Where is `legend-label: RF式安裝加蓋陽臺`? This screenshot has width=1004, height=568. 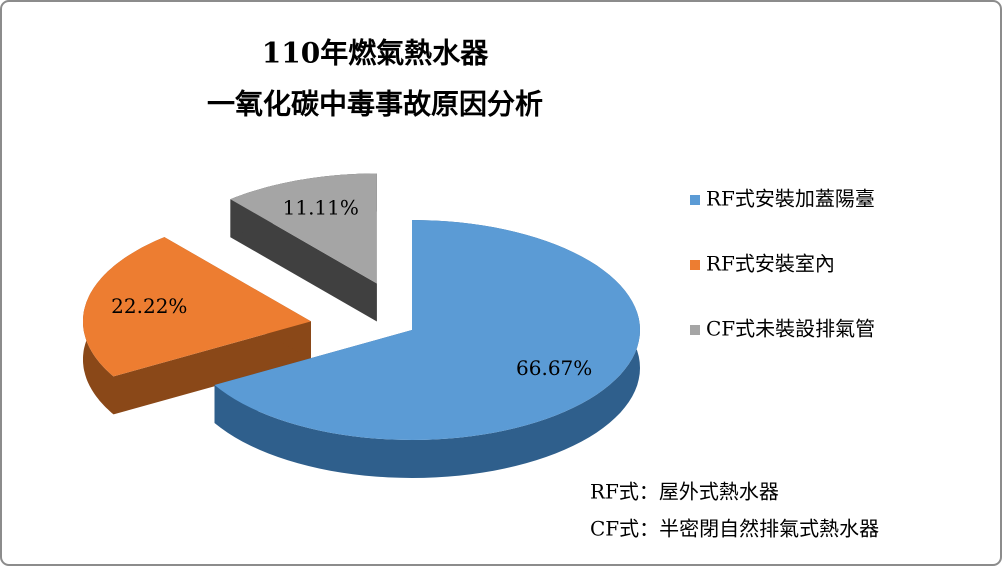 legend-label: RF式安裝加蓋陽臺 is located at coordinates (790, 199).